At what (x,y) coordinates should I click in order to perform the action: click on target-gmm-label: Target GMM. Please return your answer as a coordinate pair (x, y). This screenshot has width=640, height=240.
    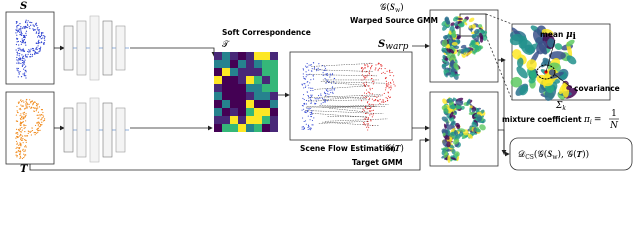
    Looking at the image, I should click on (377, 162).